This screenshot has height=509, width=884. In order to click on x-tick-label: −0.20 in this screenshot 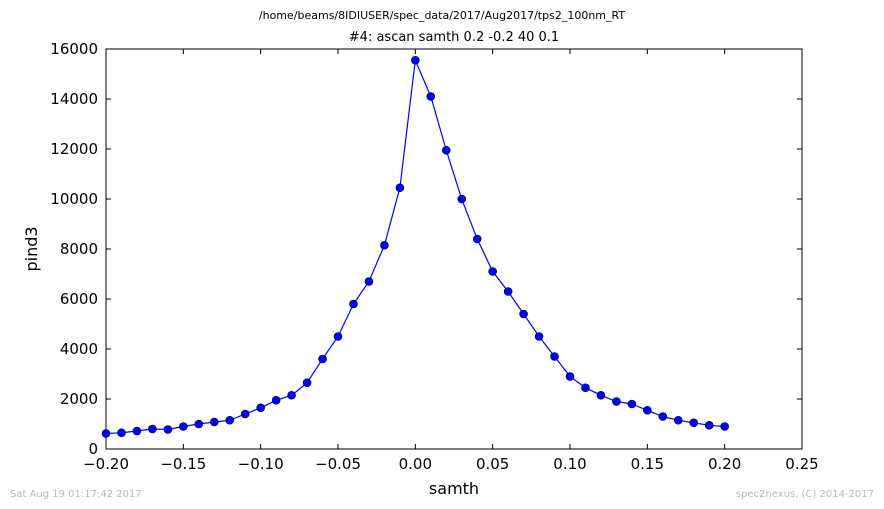, I will do `click(106, 464)`.